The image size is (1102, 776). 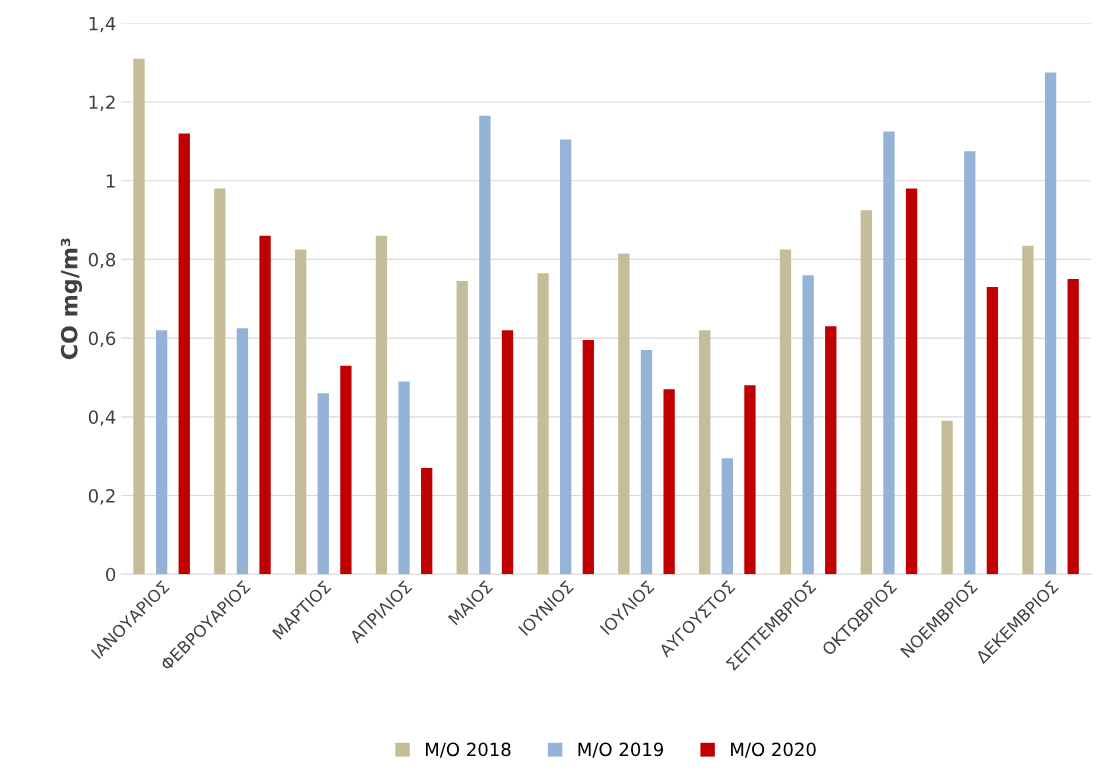 What do you see at coordinates (110, 181) in the screenshot?
I see `y-tick-label: 1` at bounding box center [110, 181].